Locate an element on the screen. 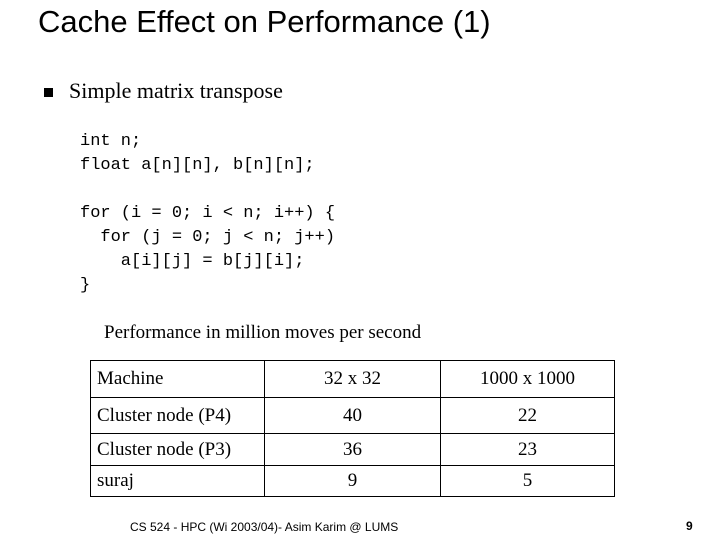 The width and height of the screenshot is (720, 540). header-cell-32x32: 32 x 32 is located at coordinates (352, 379).